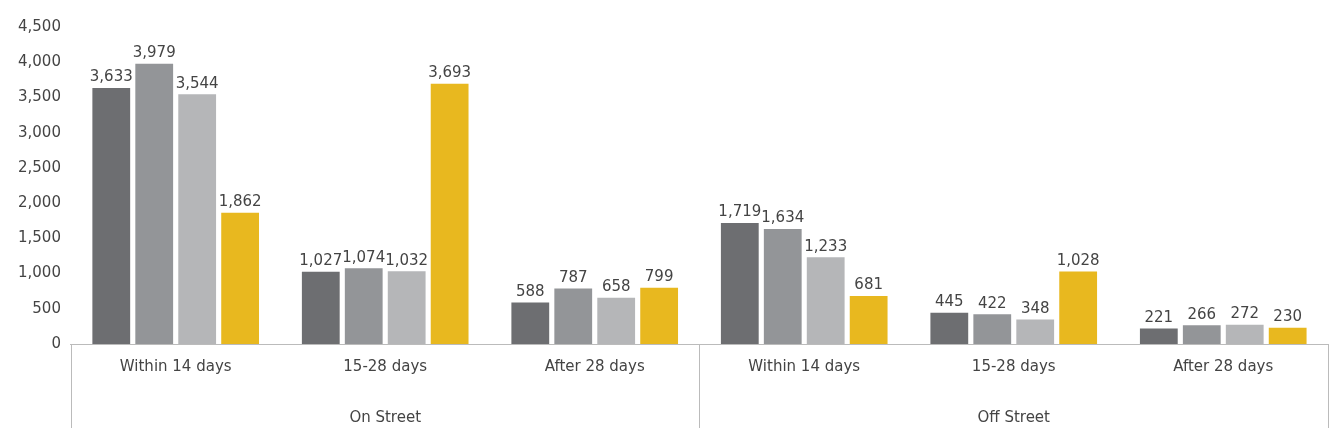  Describe the element at coordinates (385, 417) in the screenshot. I see `text: On Street` at that location.